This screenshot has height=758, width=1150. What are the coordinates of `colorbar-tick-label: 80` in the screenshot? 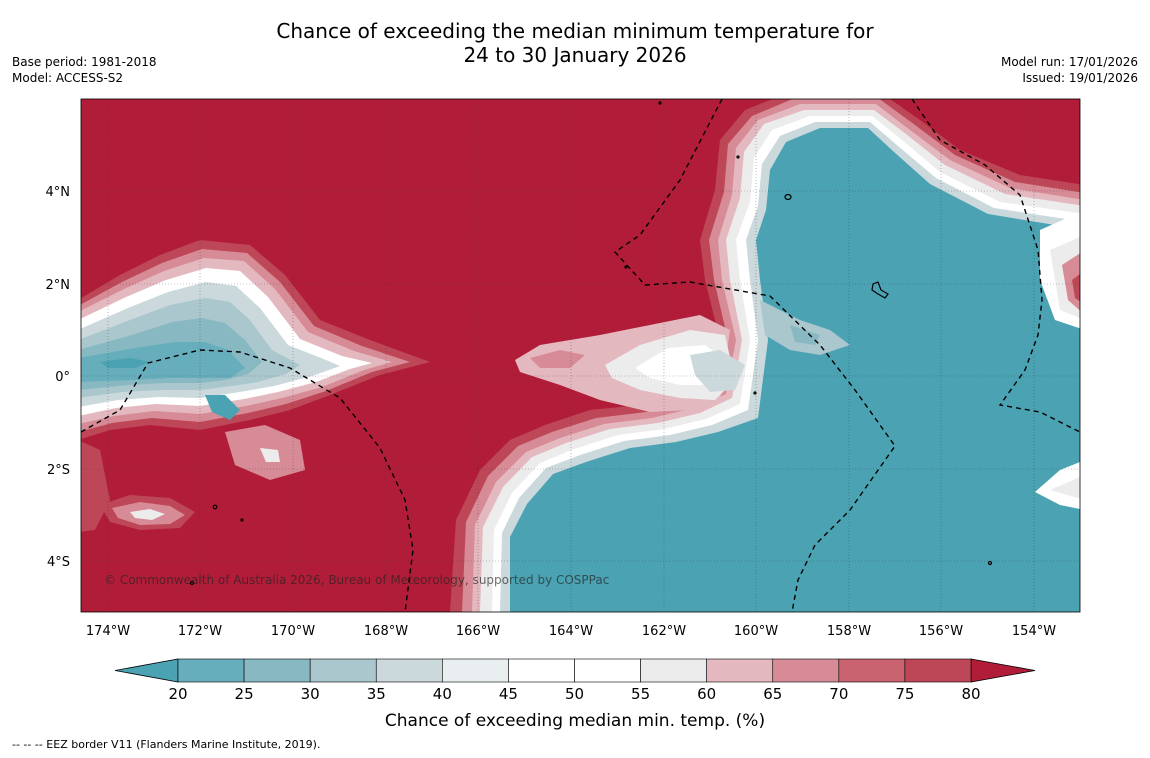 It's located at (970, 694).